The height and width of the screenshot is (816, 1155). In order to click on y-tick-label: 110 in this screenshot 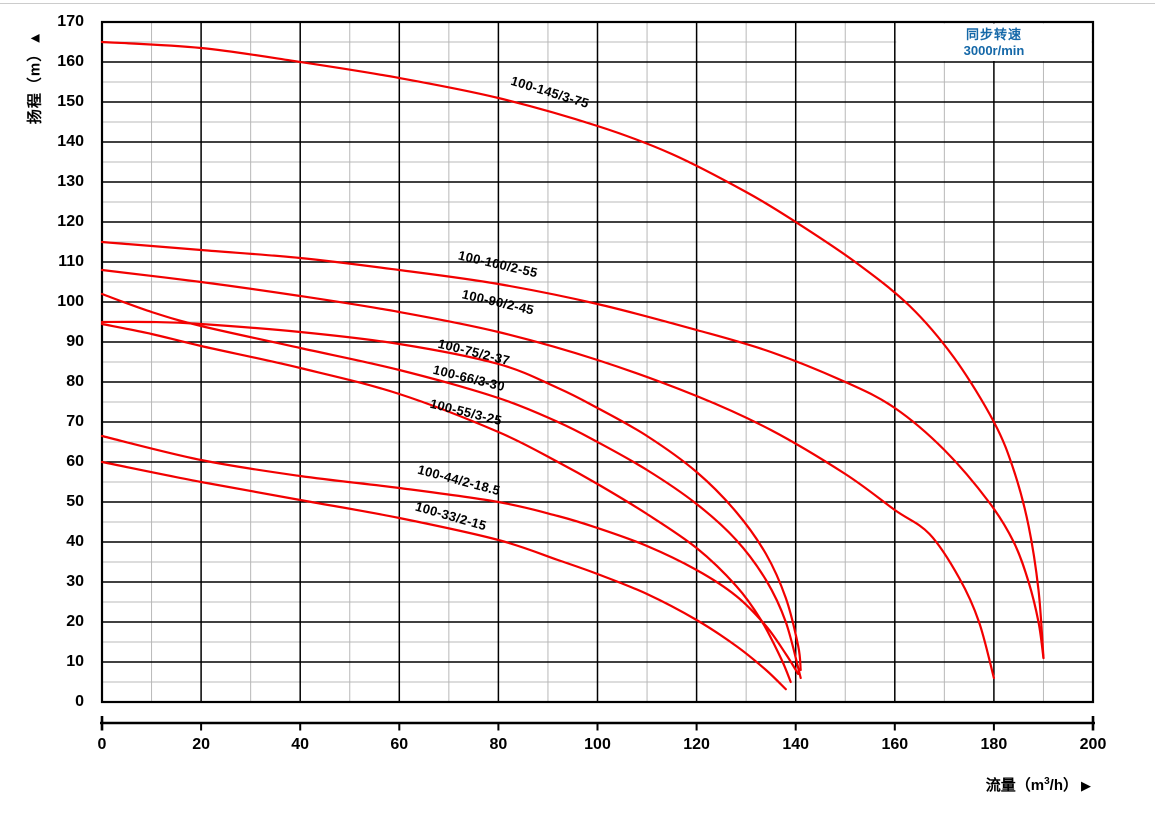, I will do `click(71, 261)`.